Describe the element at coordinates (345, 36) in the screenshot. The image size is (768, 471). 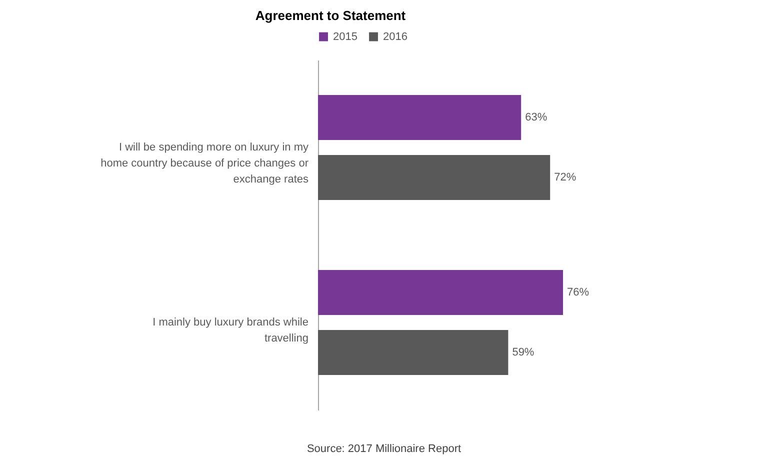
I see `legend-label: 2015` at that location.